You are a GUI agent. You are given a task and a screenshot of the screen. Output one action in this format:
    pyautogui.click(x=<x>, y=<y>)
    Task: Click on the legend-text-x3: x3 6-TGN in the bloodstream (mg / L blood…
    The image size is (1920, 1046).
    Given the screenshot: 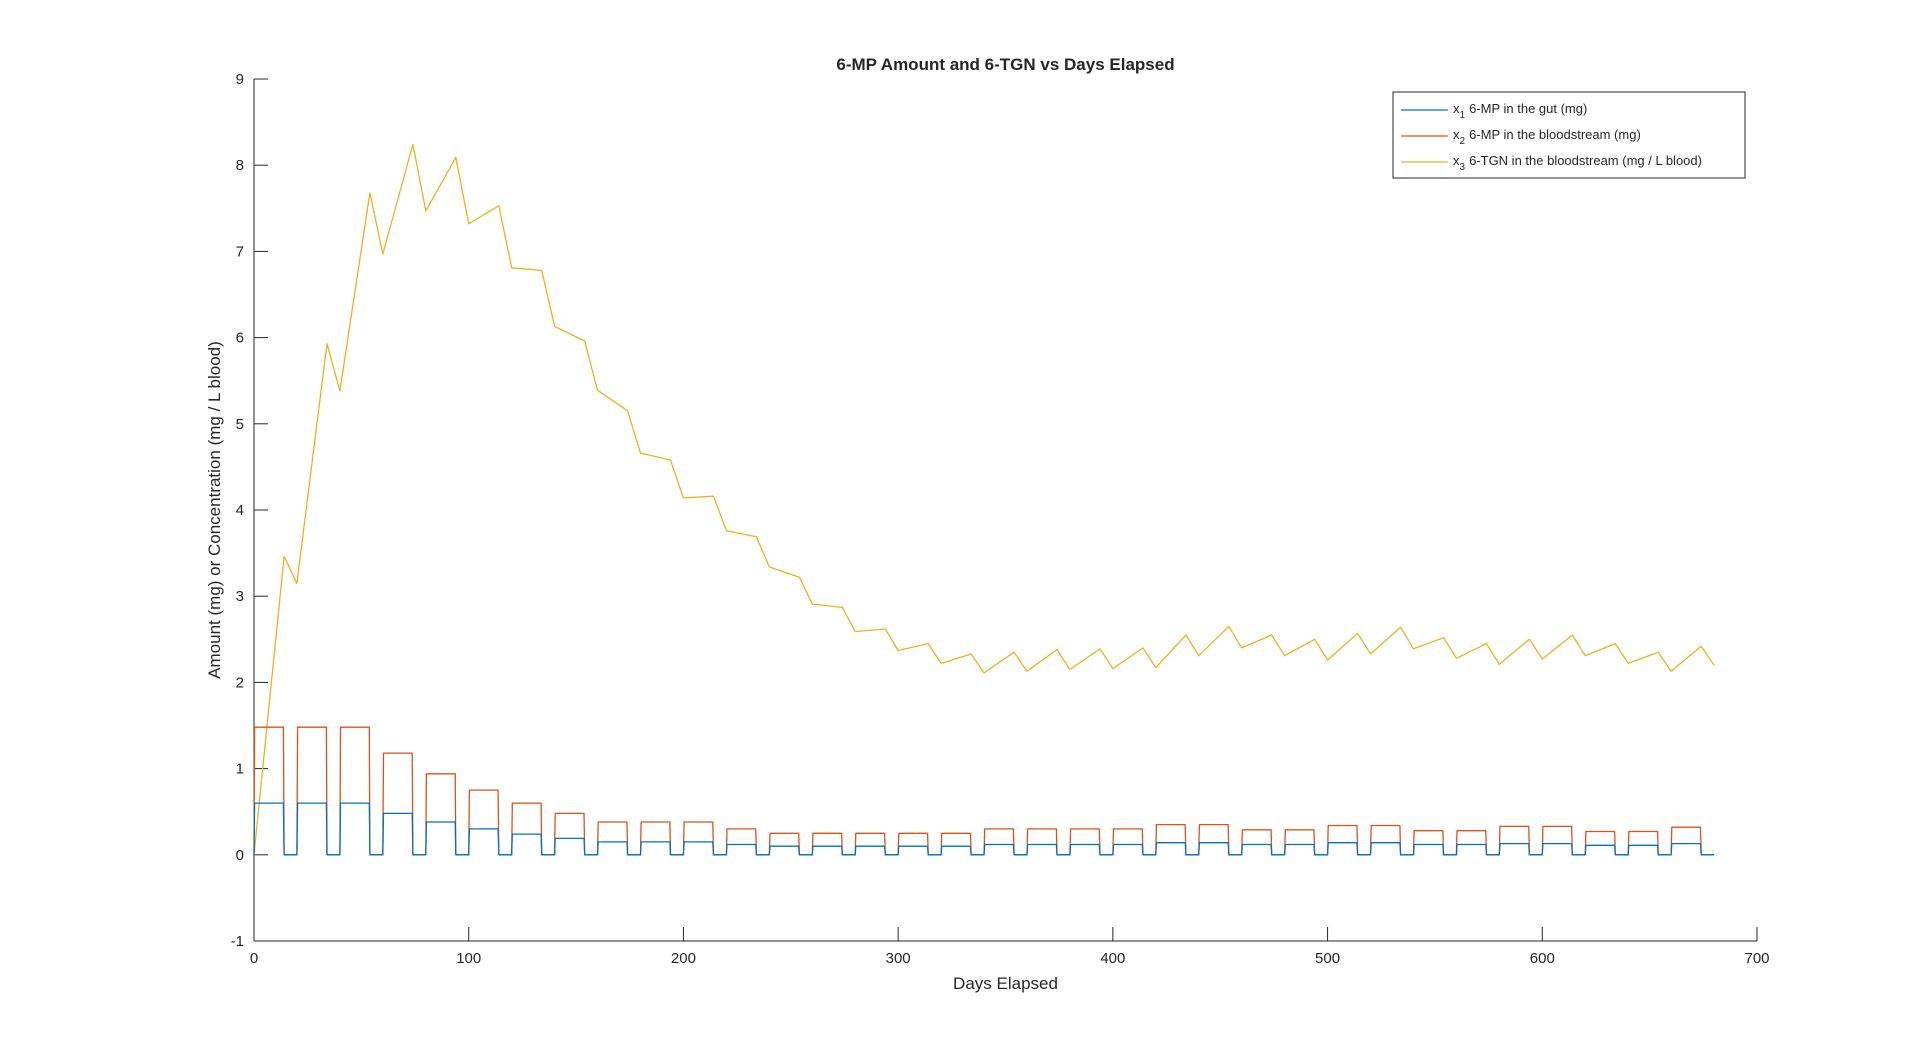 What is the action you would take?
    pyautogui.click(x=1577, y=163)
    